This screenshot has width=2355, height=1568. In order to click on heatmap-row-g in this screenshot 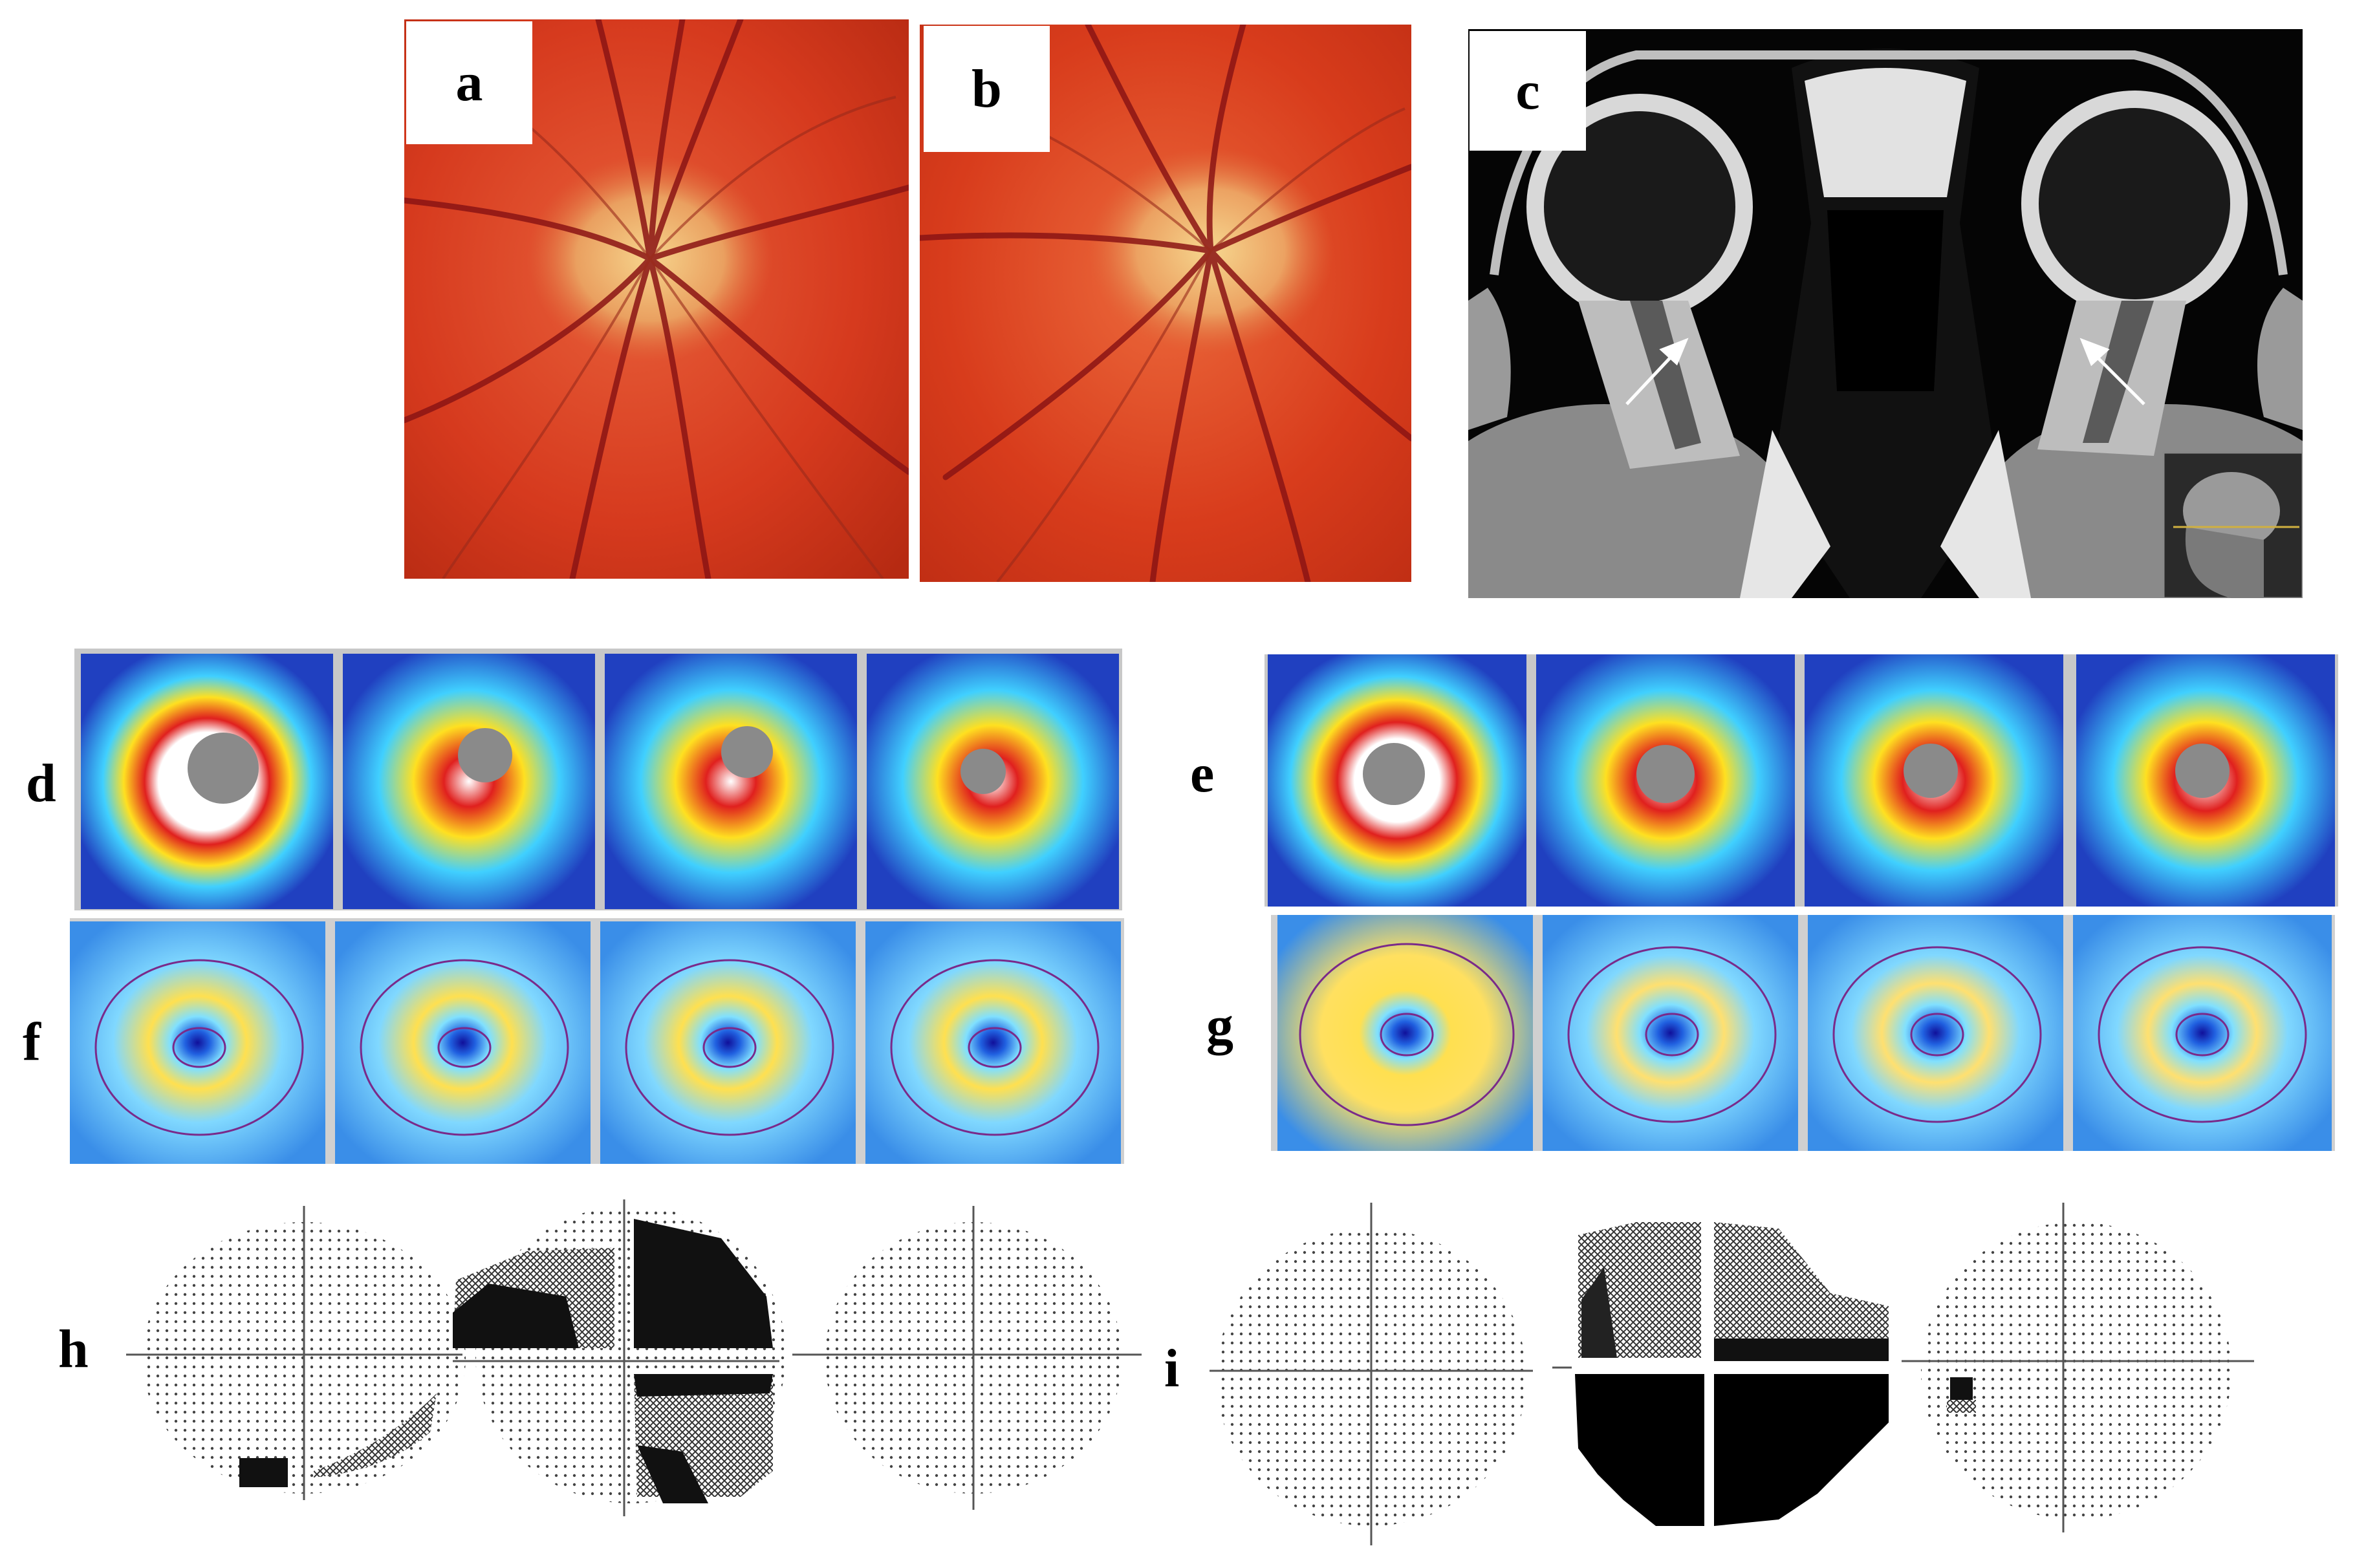, I will do `click(1803, 1033)`.